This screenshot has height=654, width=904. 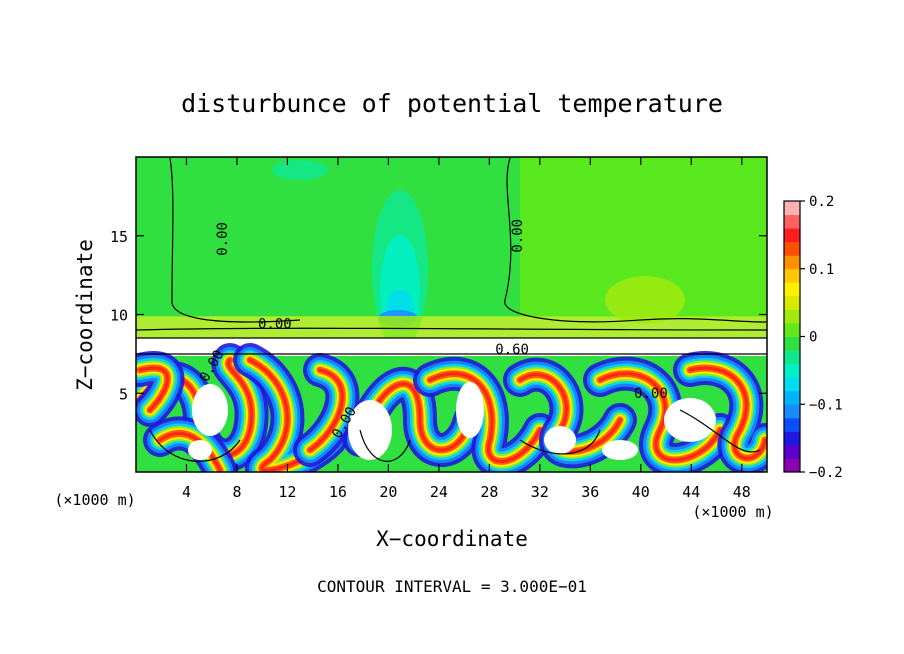 What do you see at coordinates (94, 500) in the screenshot?
I see `x-unit-left: (×1000 m)` at bounding box center [94, 500].